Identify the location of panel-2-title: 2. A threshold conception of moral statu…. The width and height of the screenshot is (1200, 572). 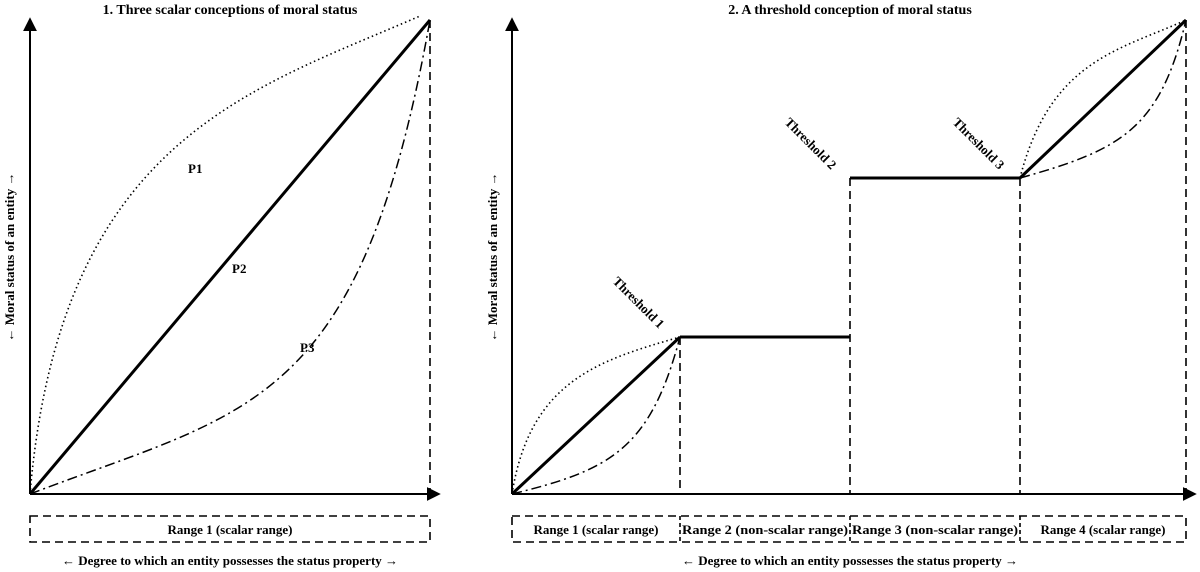
(850, 10).